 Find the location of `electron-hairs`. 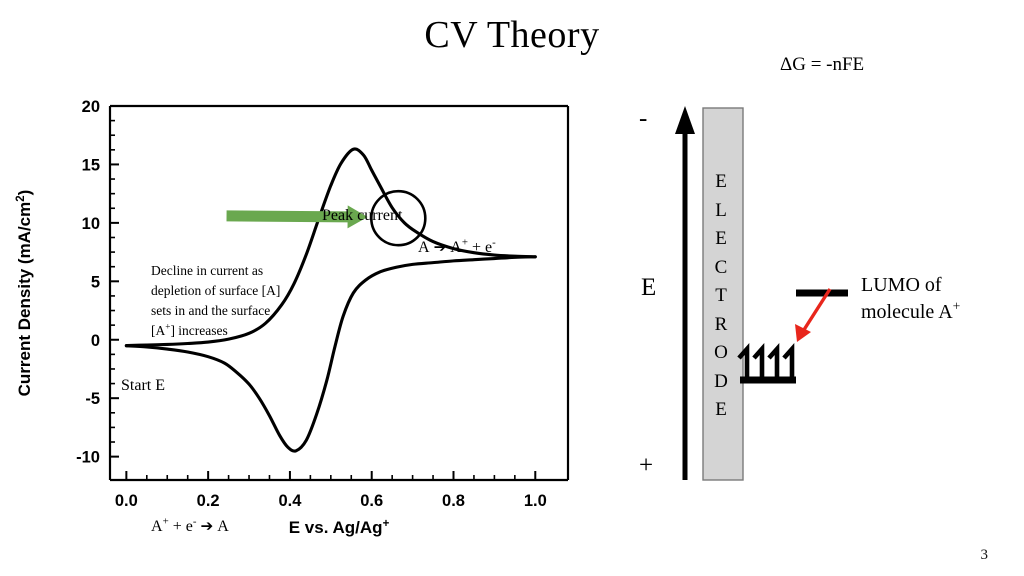

electron-hairs is located at coordinates (766, 361).